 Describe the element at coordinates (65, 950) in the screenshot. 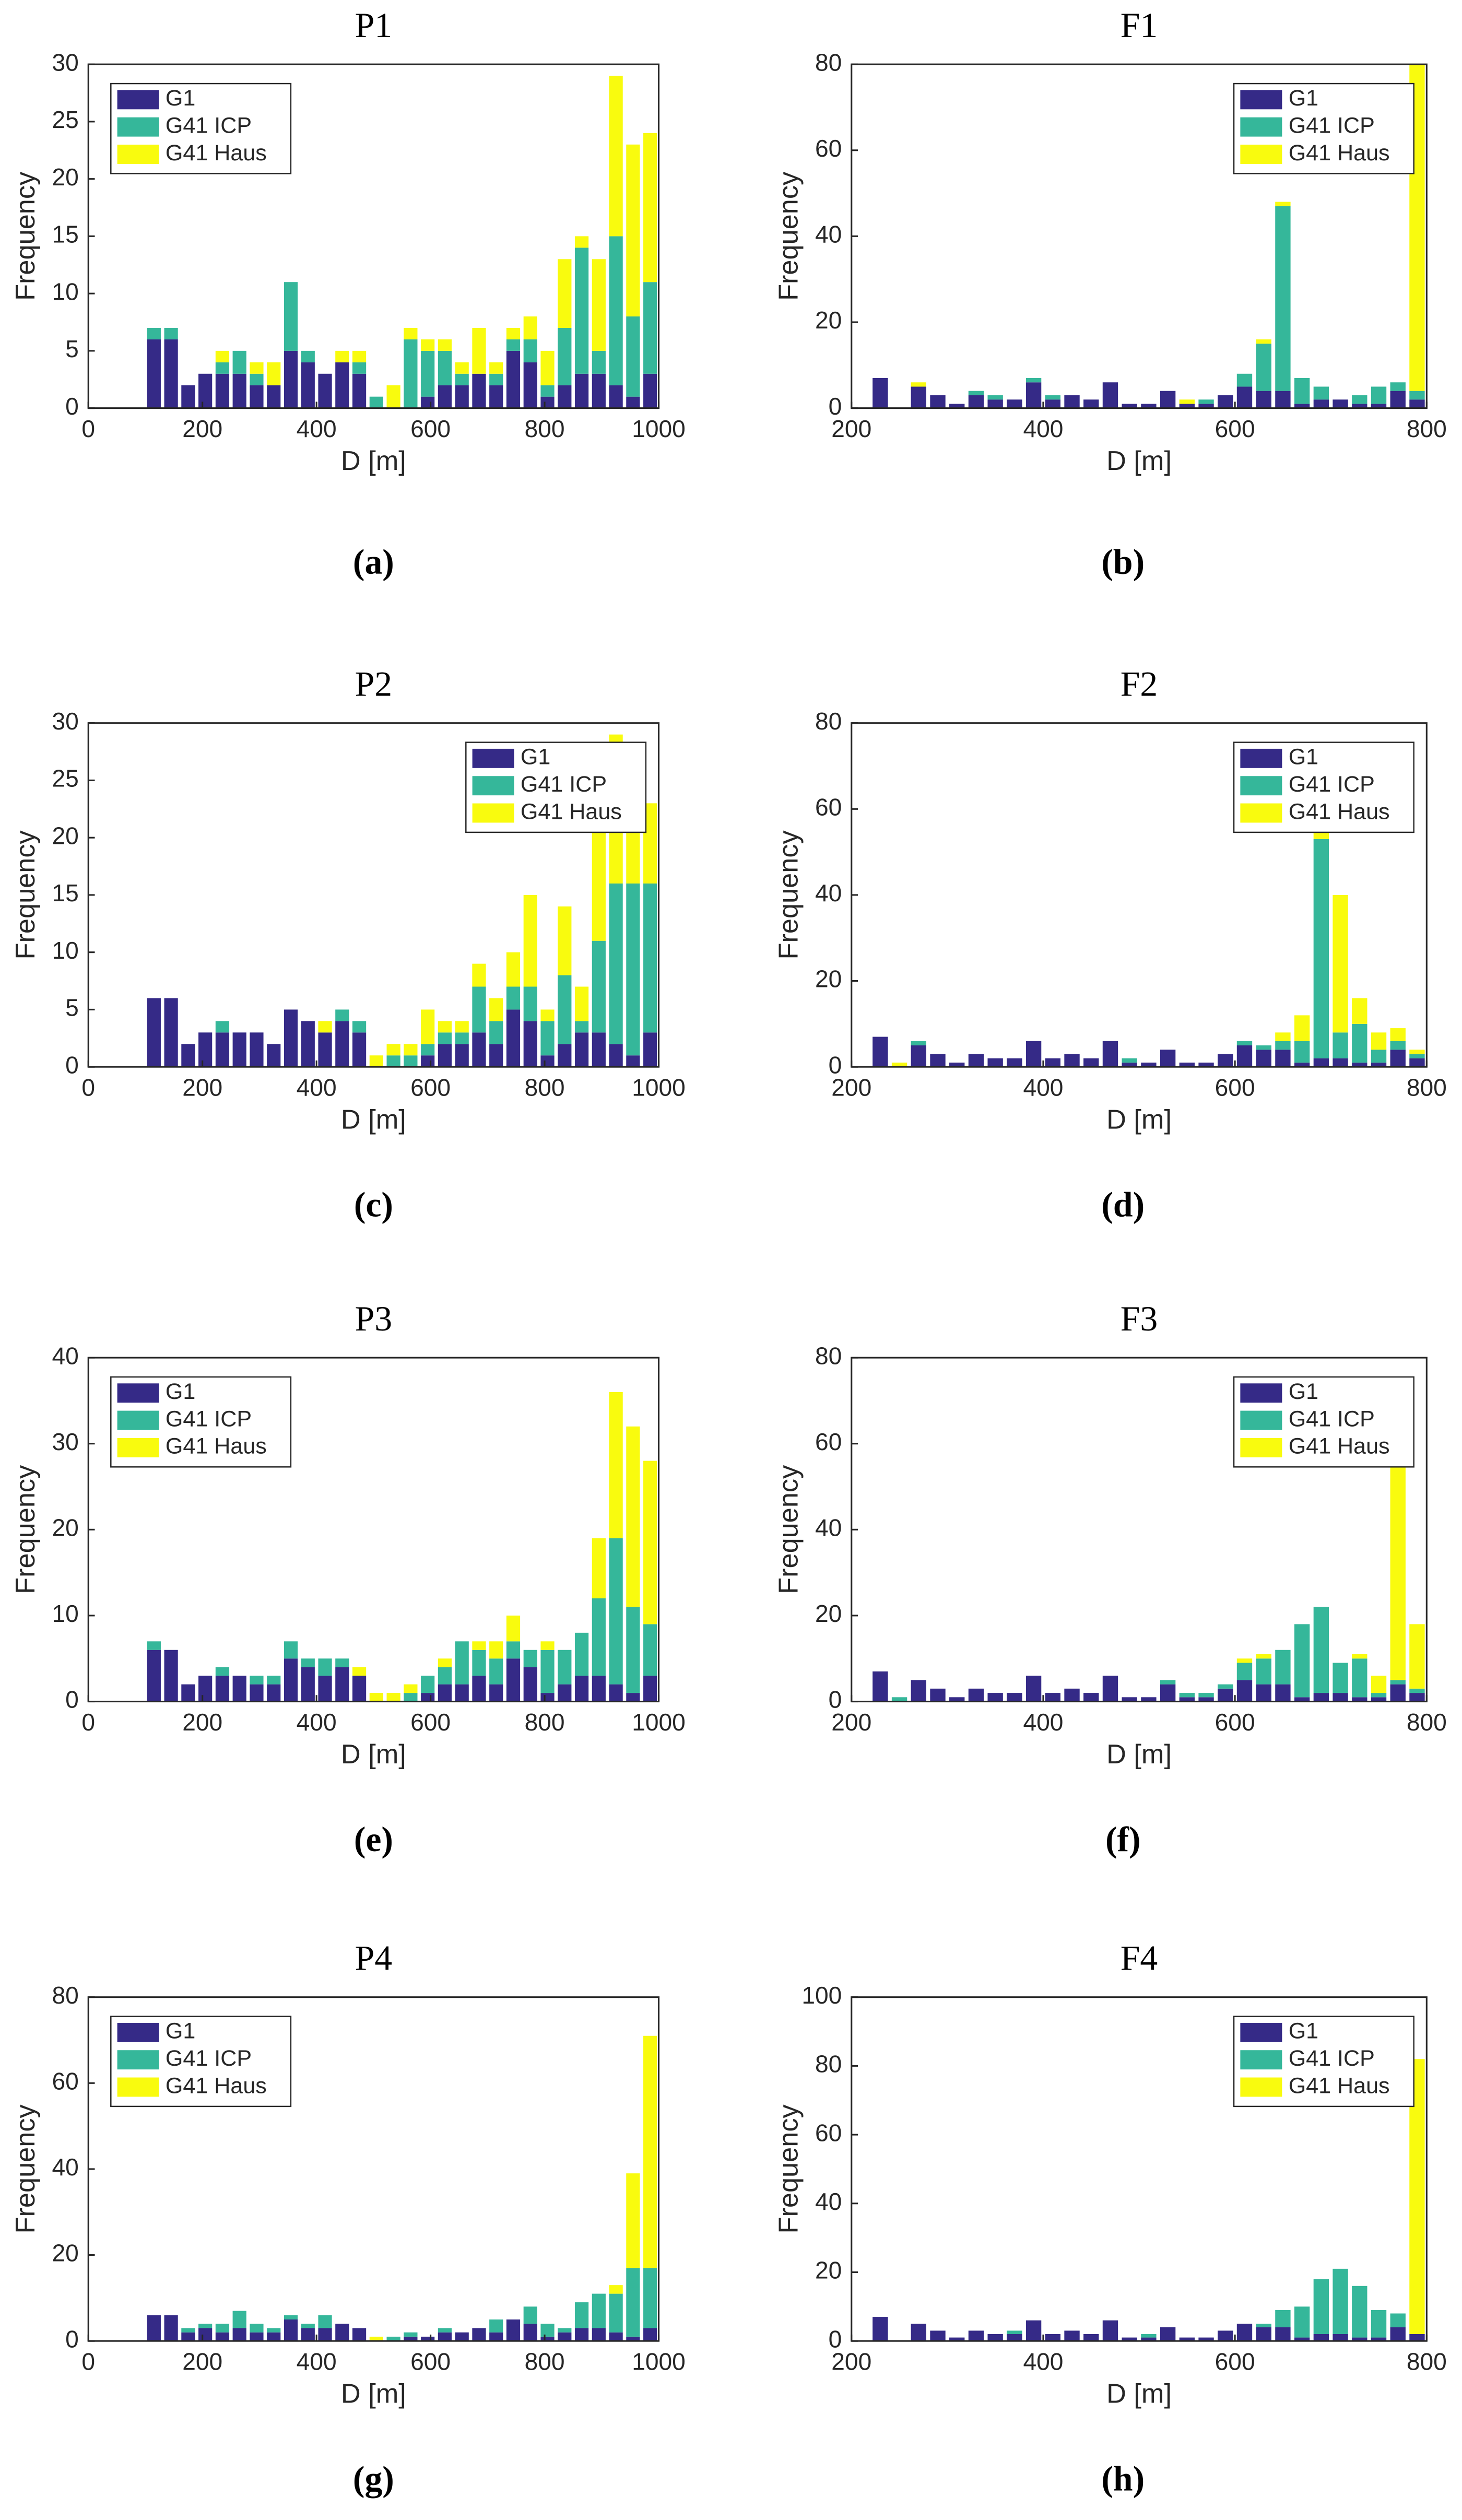

I see `y-tick-label: 10` at that location.